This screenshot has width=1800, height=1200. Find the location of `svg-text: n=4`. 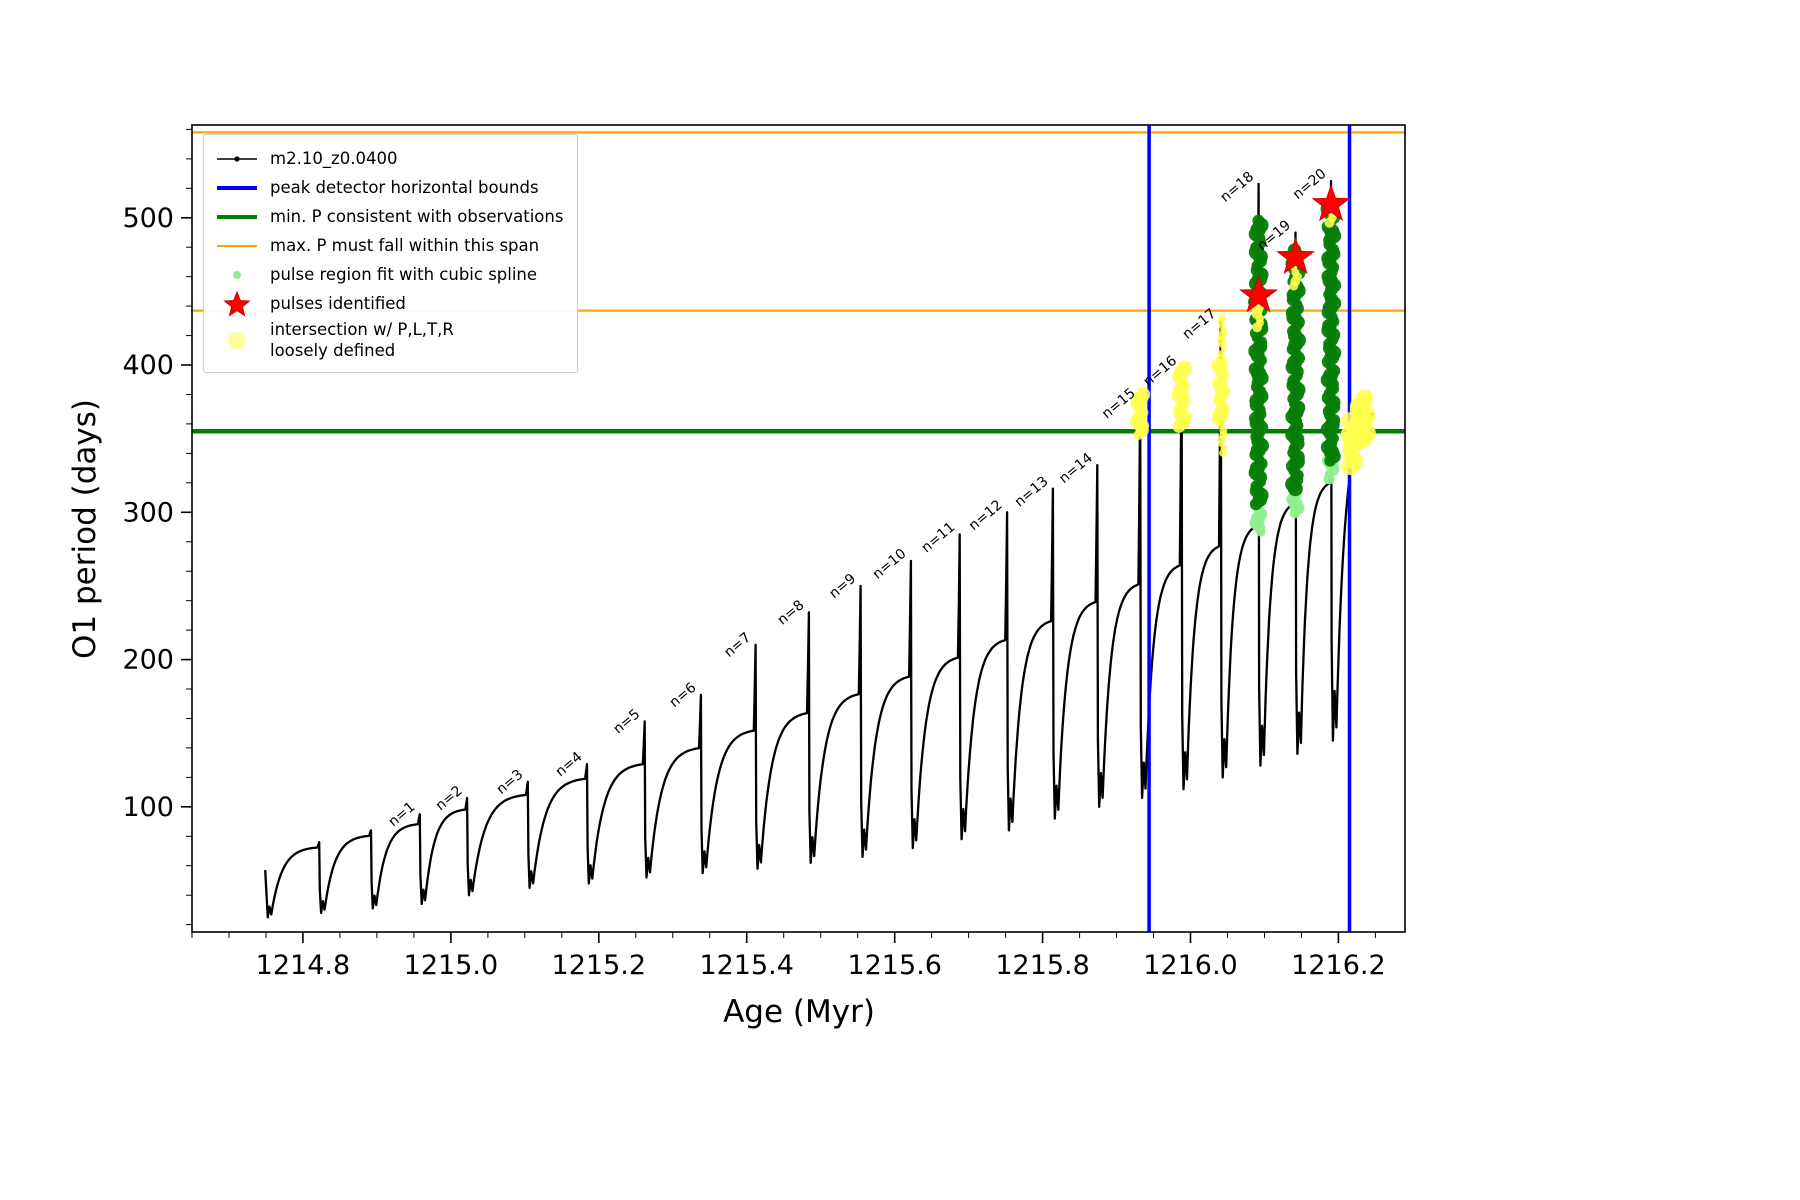

svg-text: n=4 is located at coordinates (569, 764).